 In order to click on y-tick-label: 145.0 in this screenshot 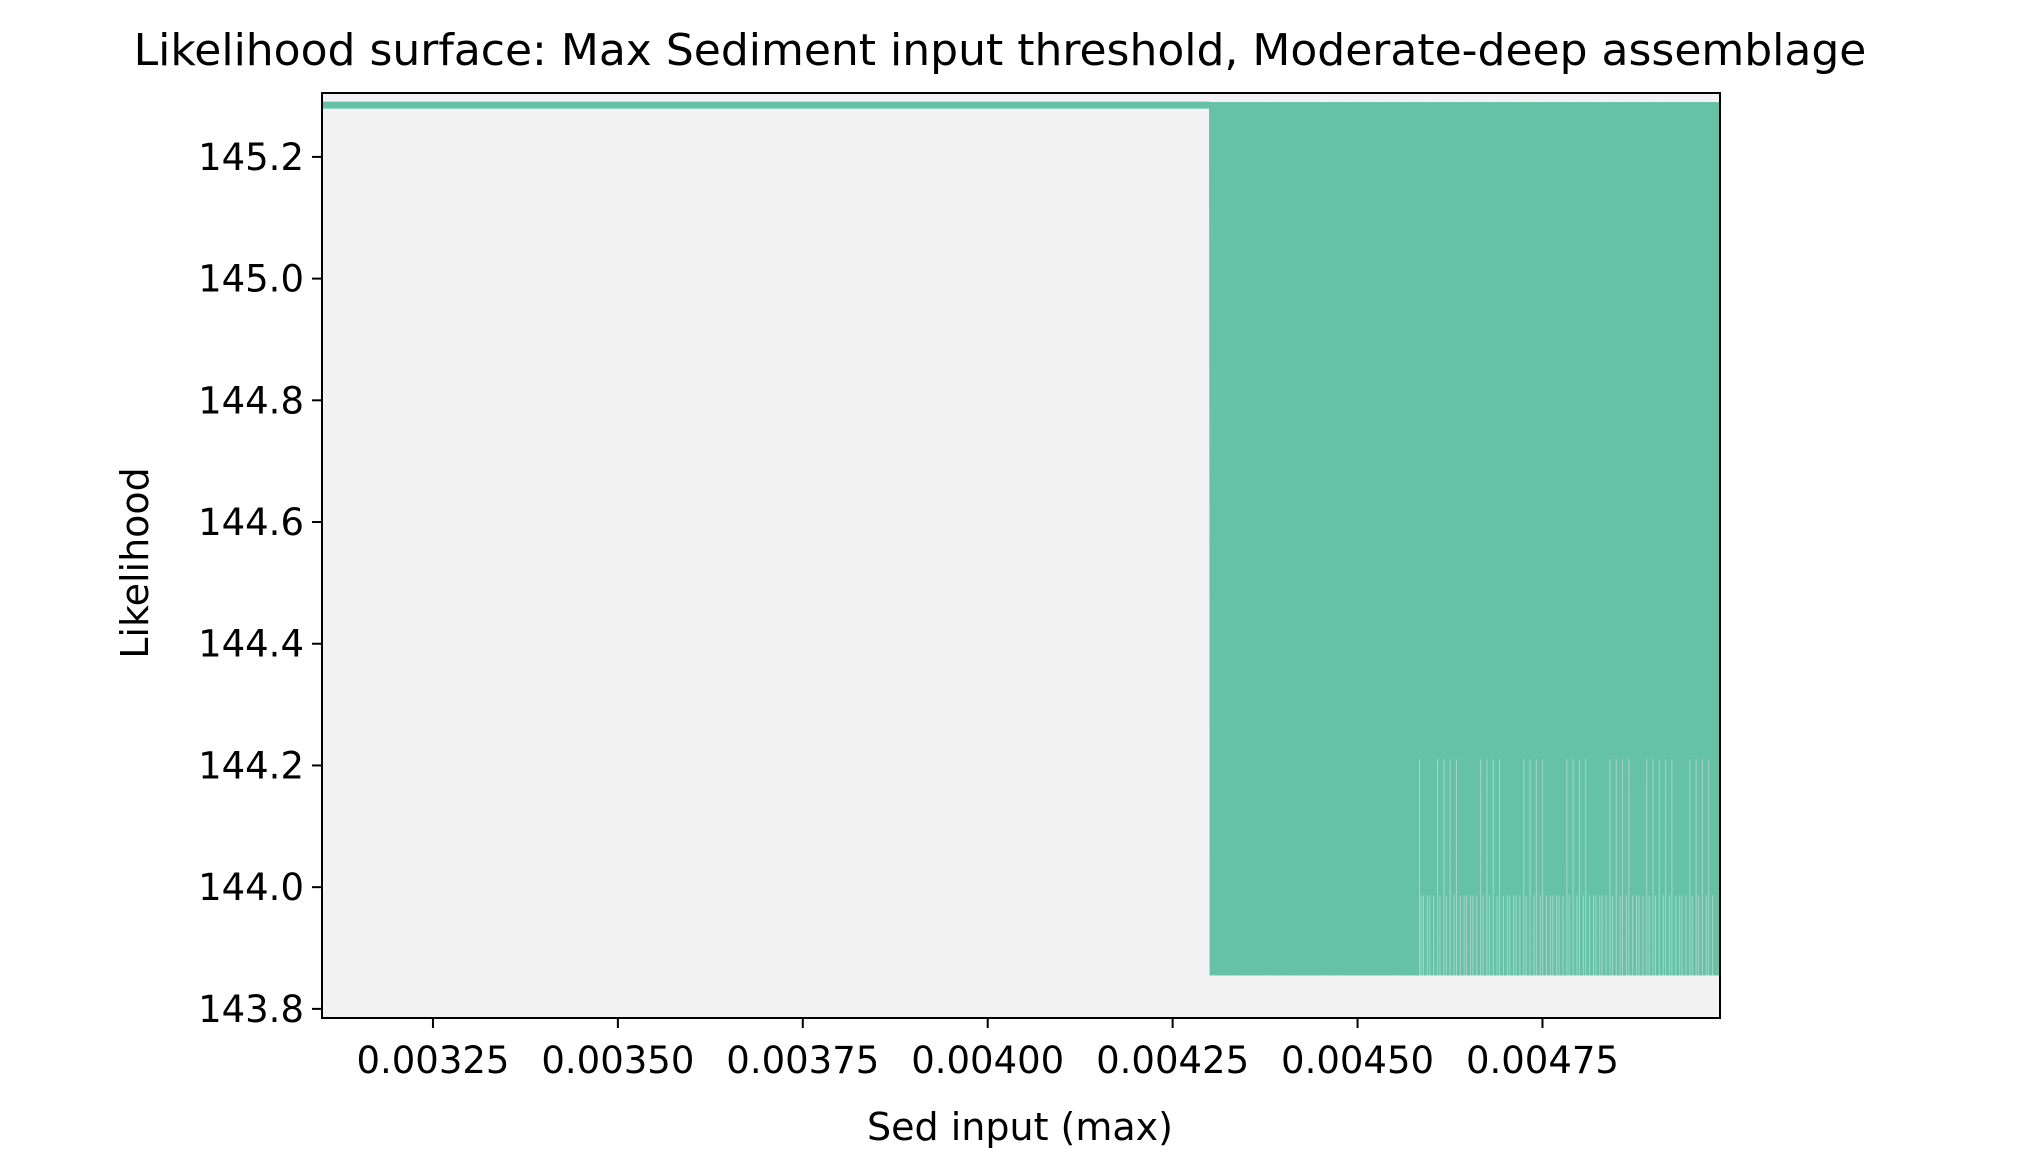, I will do `click(251, 279)`.